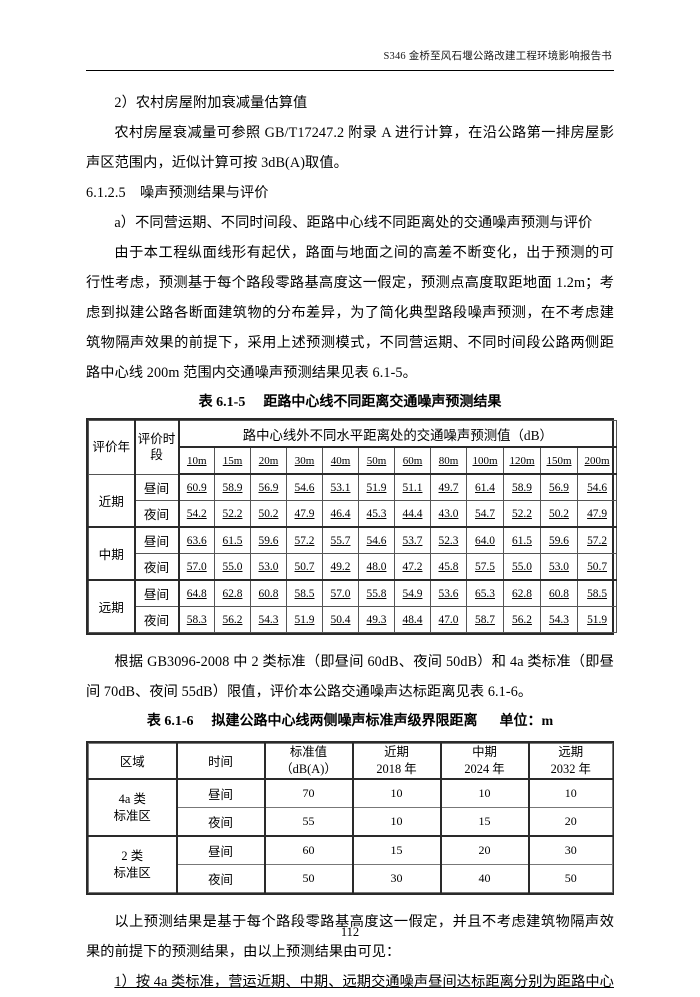  I want to click on table-6-1-6: 区域 时间 标准值 （dB(A)） 近期 2018 年 中期 2024 年, so click(350, 818).